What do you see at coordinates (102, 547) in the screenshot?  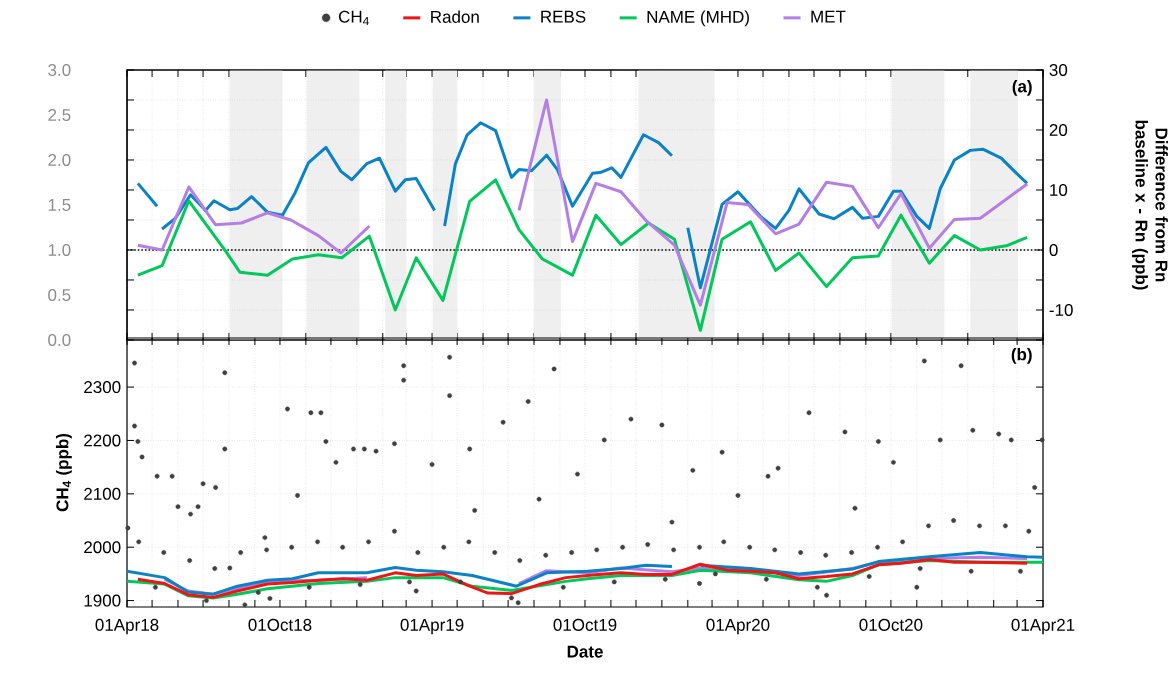 I see `y-tick-label: 2000` at bounding box center [102, 547].